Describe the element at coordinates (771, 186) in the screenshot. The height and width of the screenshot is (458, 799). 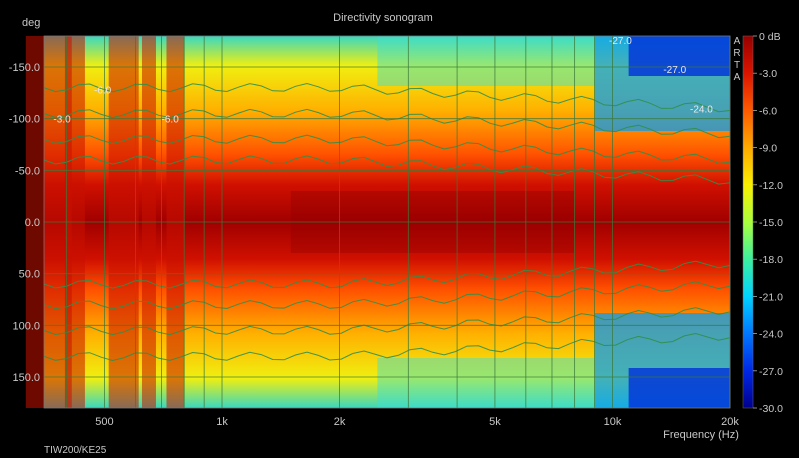
I see `colorbar-tick-label: -12.0` at that location.